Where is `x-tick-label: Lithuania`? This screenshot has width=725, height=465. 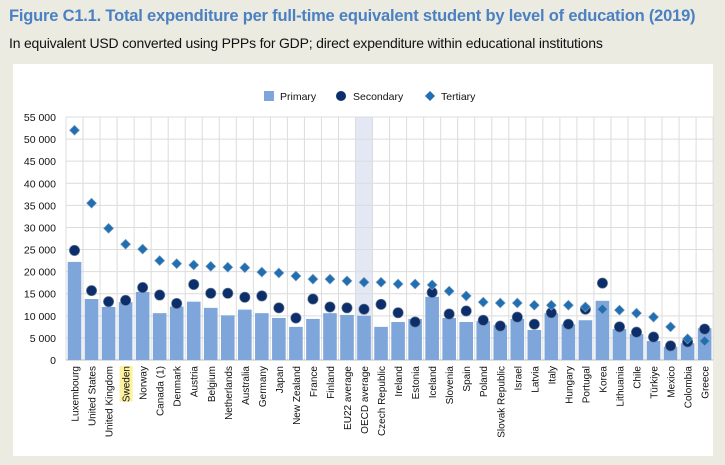
x-tick-label: Lithuania is located at coordinates (620, 386).